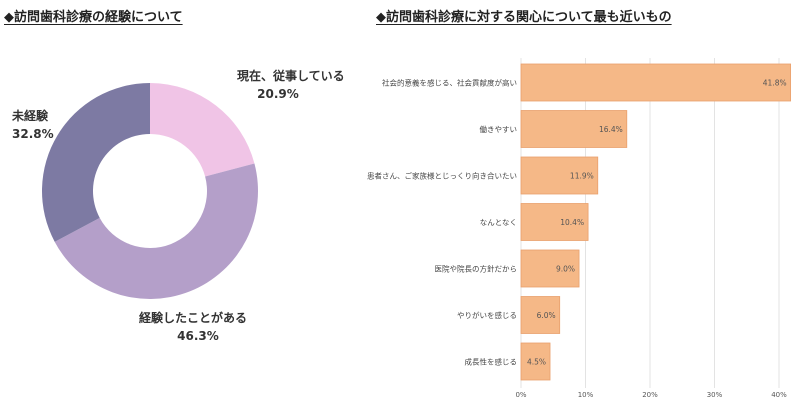 The width and height of the screenshot is (800, 403). What do you see at coordinates (775, 83) in the screenshot?
I see `bar-value-label: 41.8%` at bounding box center [775, 83].